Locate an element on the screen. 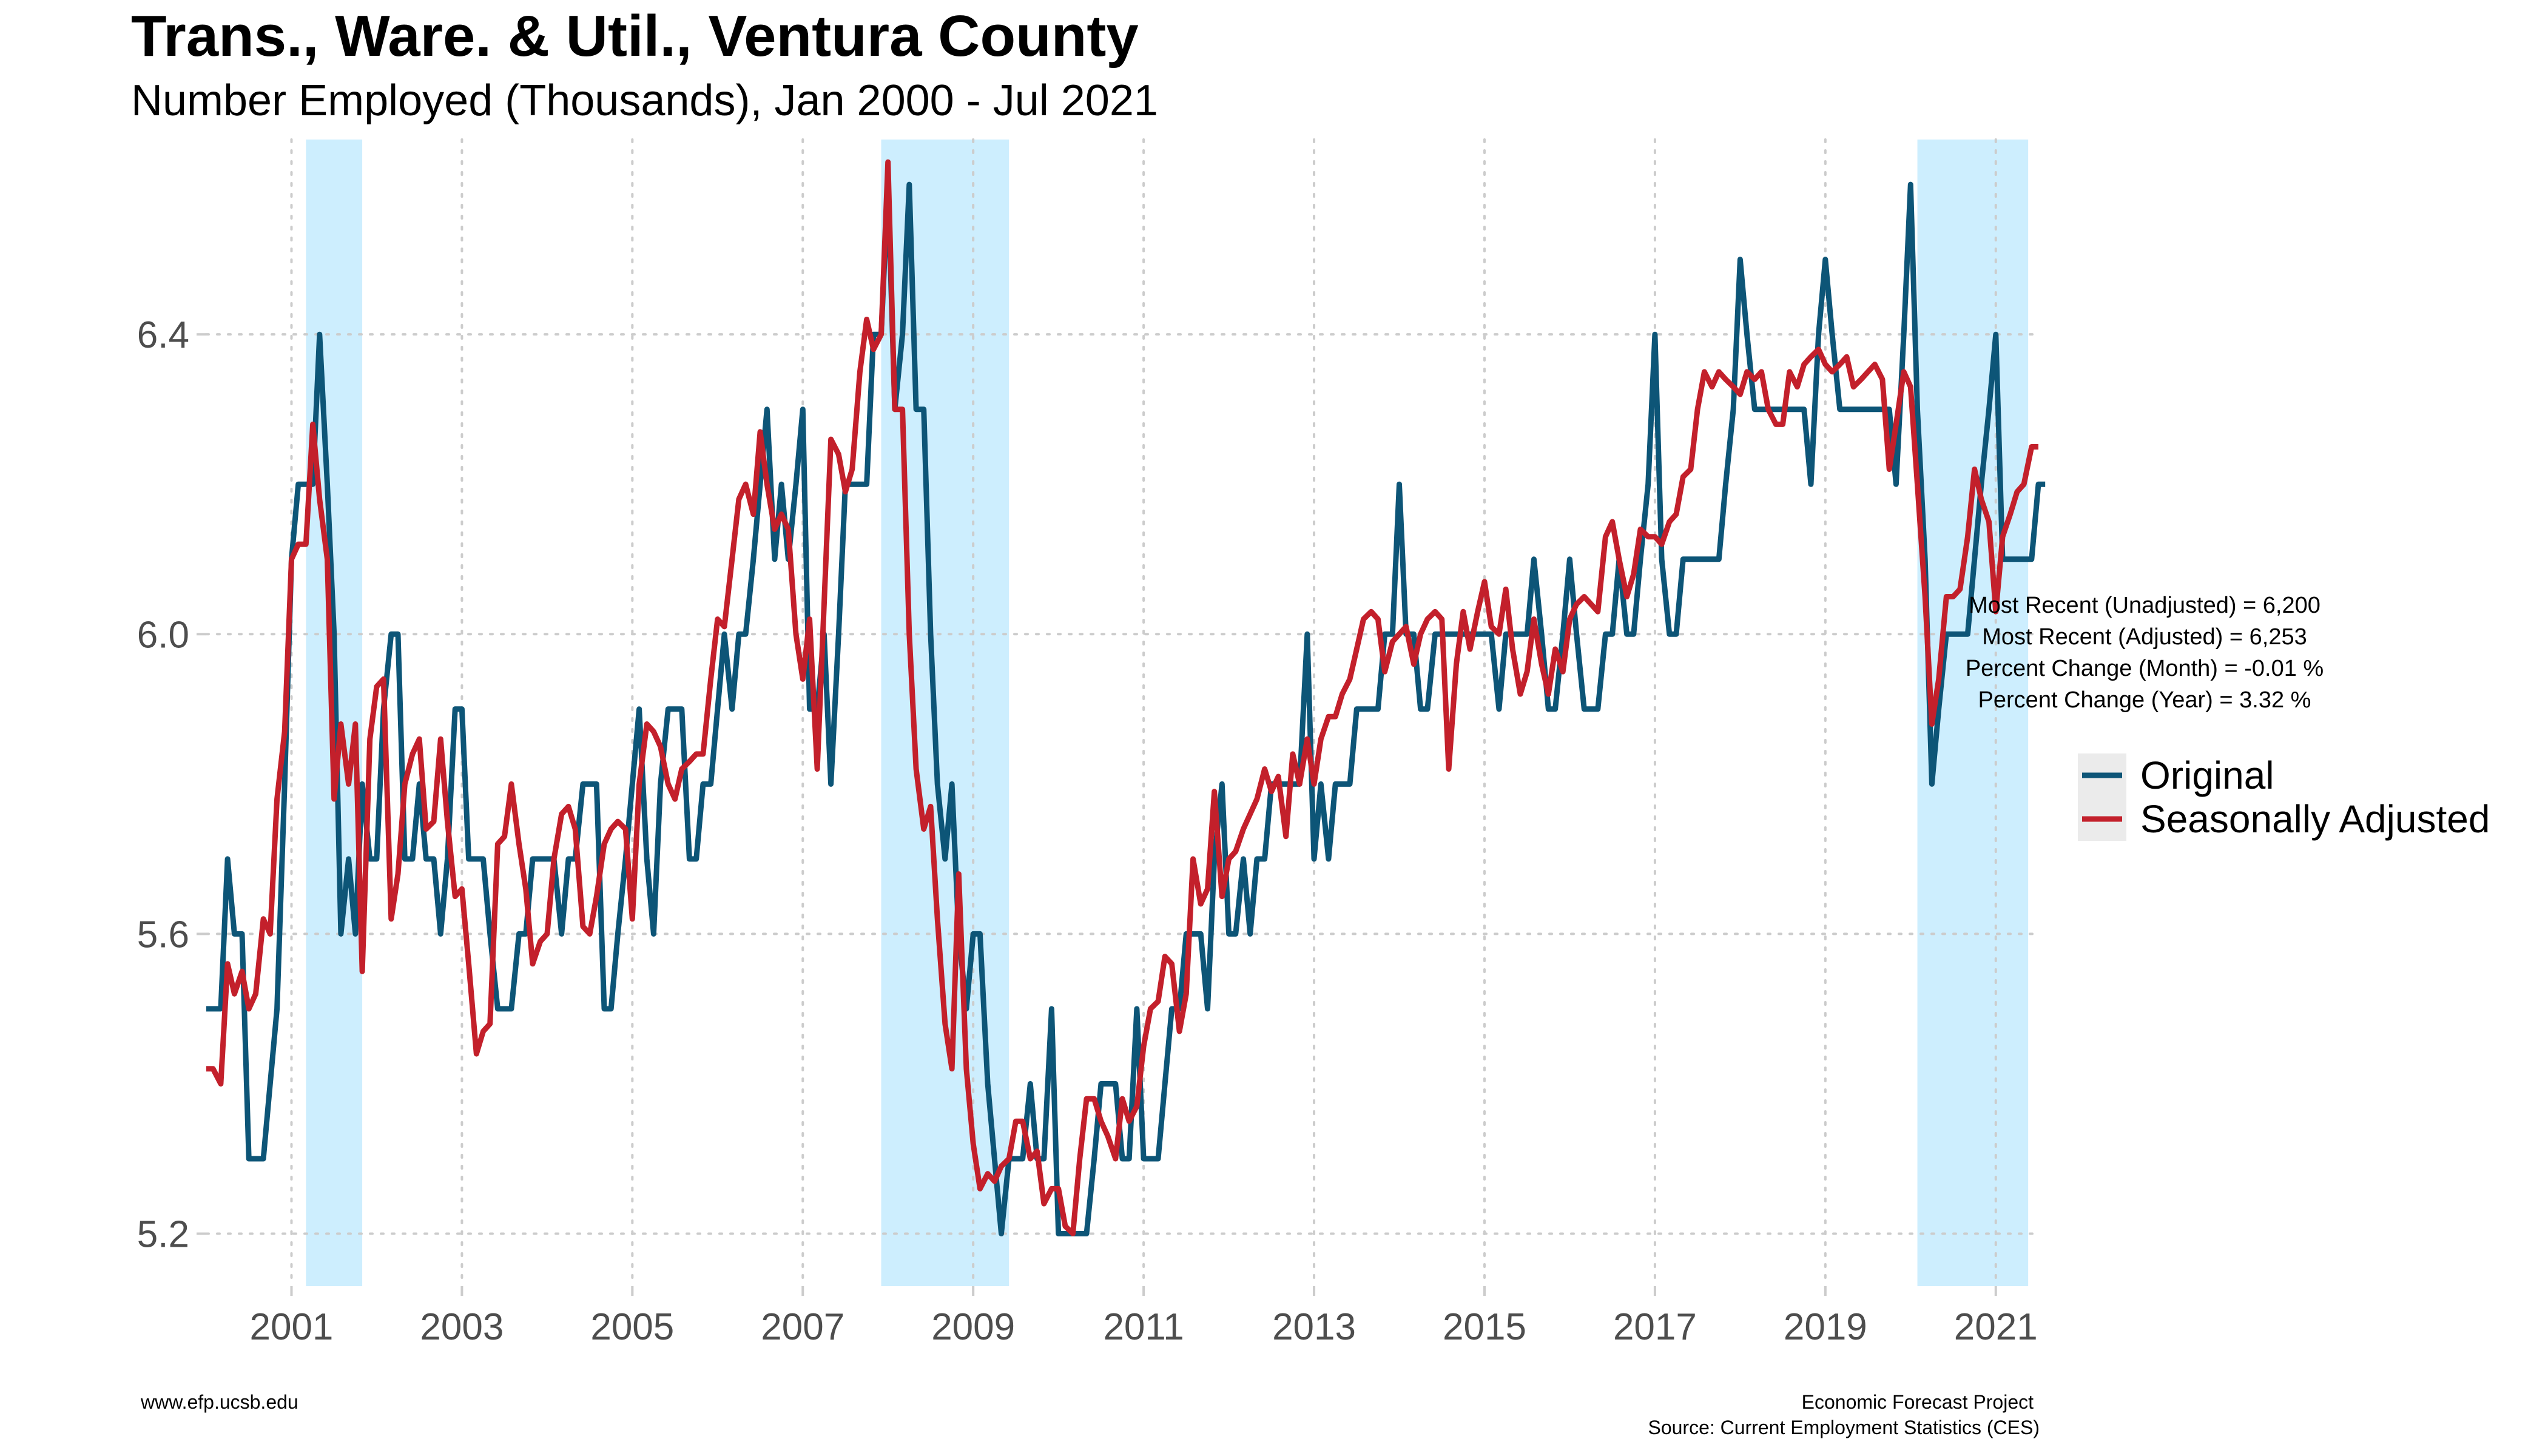 This screenshot has width=2548, height=1456. x-tick-label-2005: 2005 is located at coordinates (632, 1327).